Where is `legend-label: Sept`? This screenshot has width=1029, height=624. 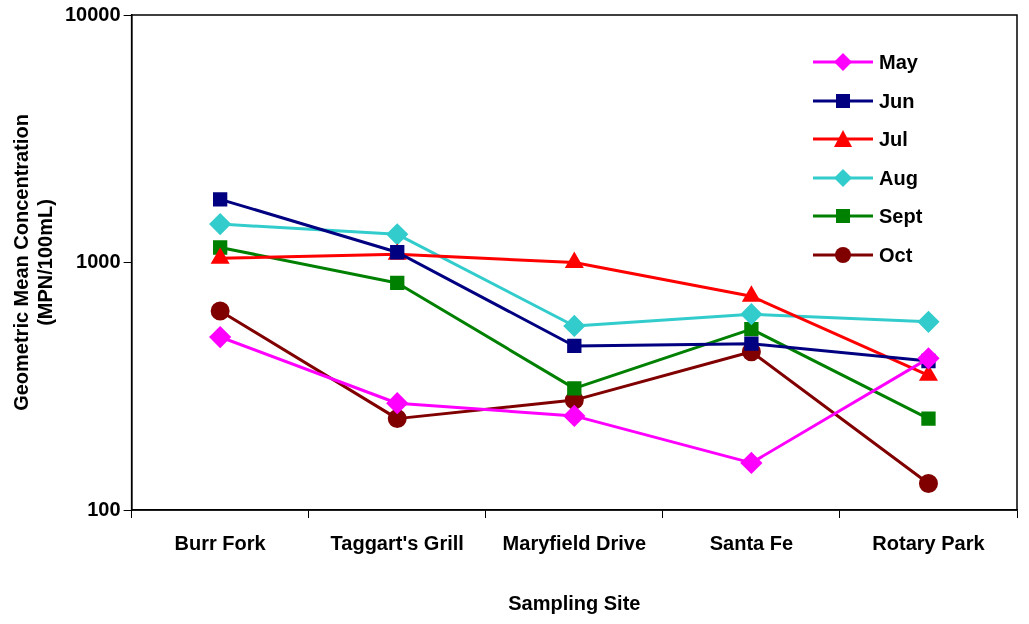 legend-label: Sept is located at coordinates (901, 216).